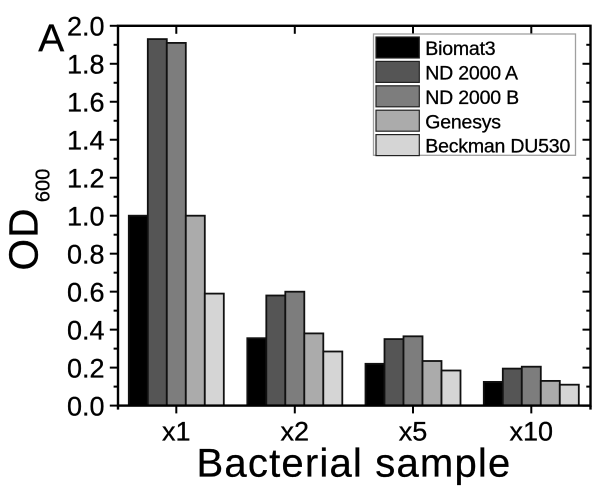  What do you see at coordinates (86, 216) in the screenshot?
I see `svg-text: 1.0` at bounding box center [86, 216].